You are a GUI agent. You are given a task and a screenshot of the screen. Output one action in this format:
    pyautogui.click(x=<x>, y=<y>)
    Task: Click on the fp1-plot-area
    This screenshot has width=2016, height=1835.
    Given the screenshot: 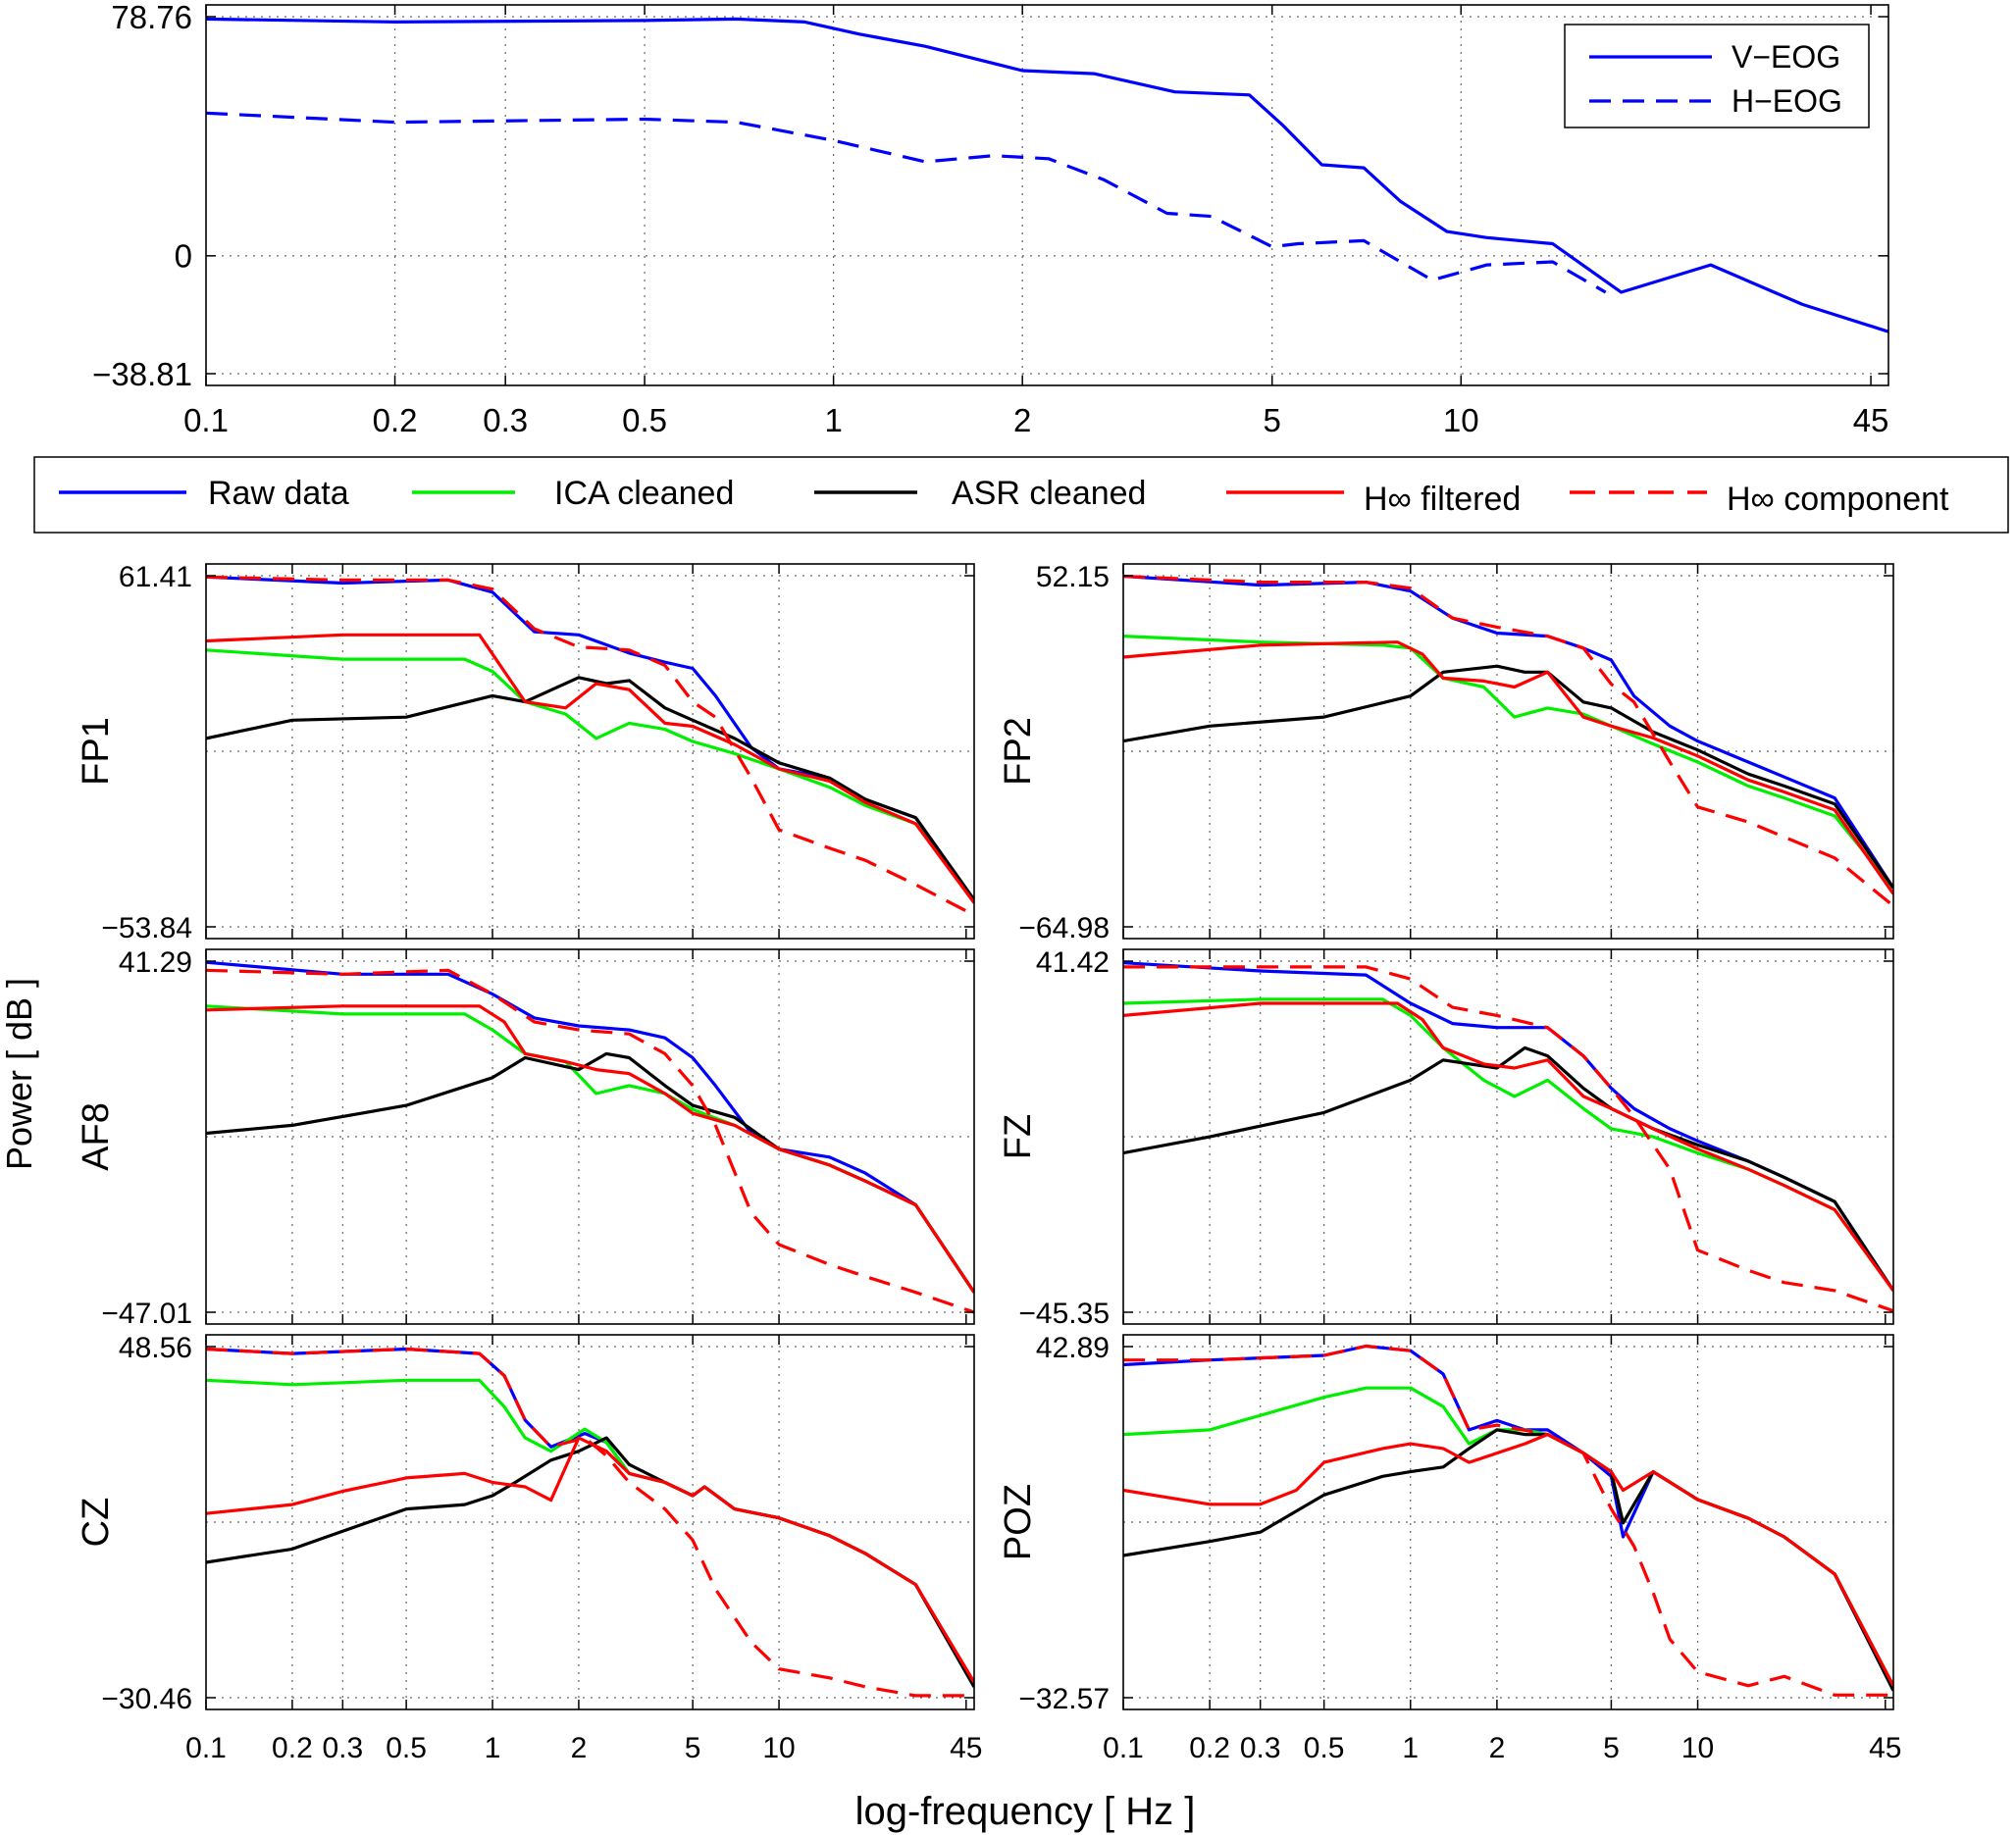 What is the action you would take?
    pyautogui.click(x=590, y=751)
    